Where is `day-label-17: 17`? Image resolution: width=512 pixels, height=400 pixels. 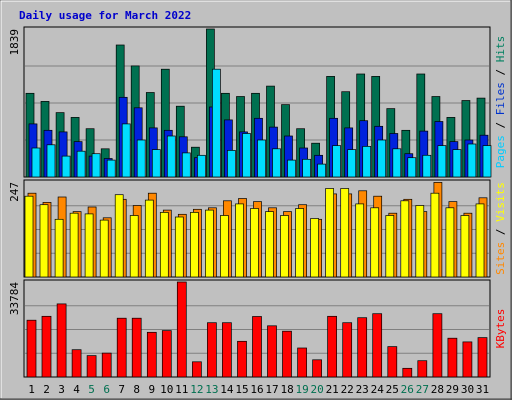 day-label-17: 17 is located at coordinates (271, 389).